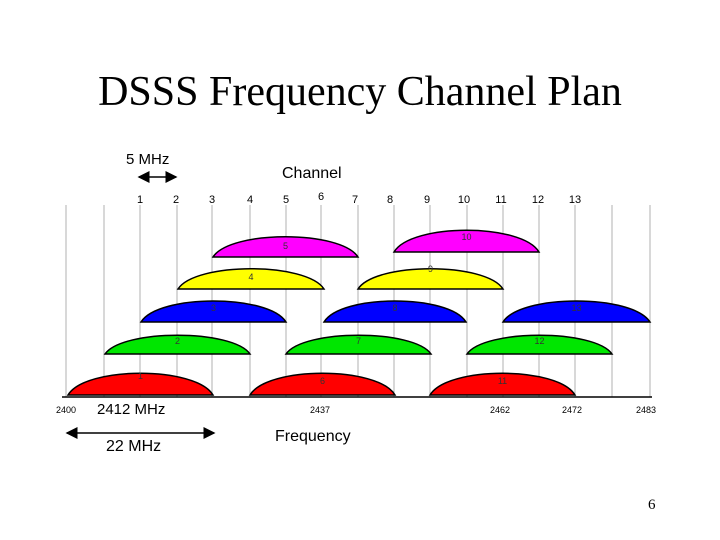 Image resolution: width=720 pixels, height=540 pixels. I want to click on band-channel-12: 12, so click(539, 344).